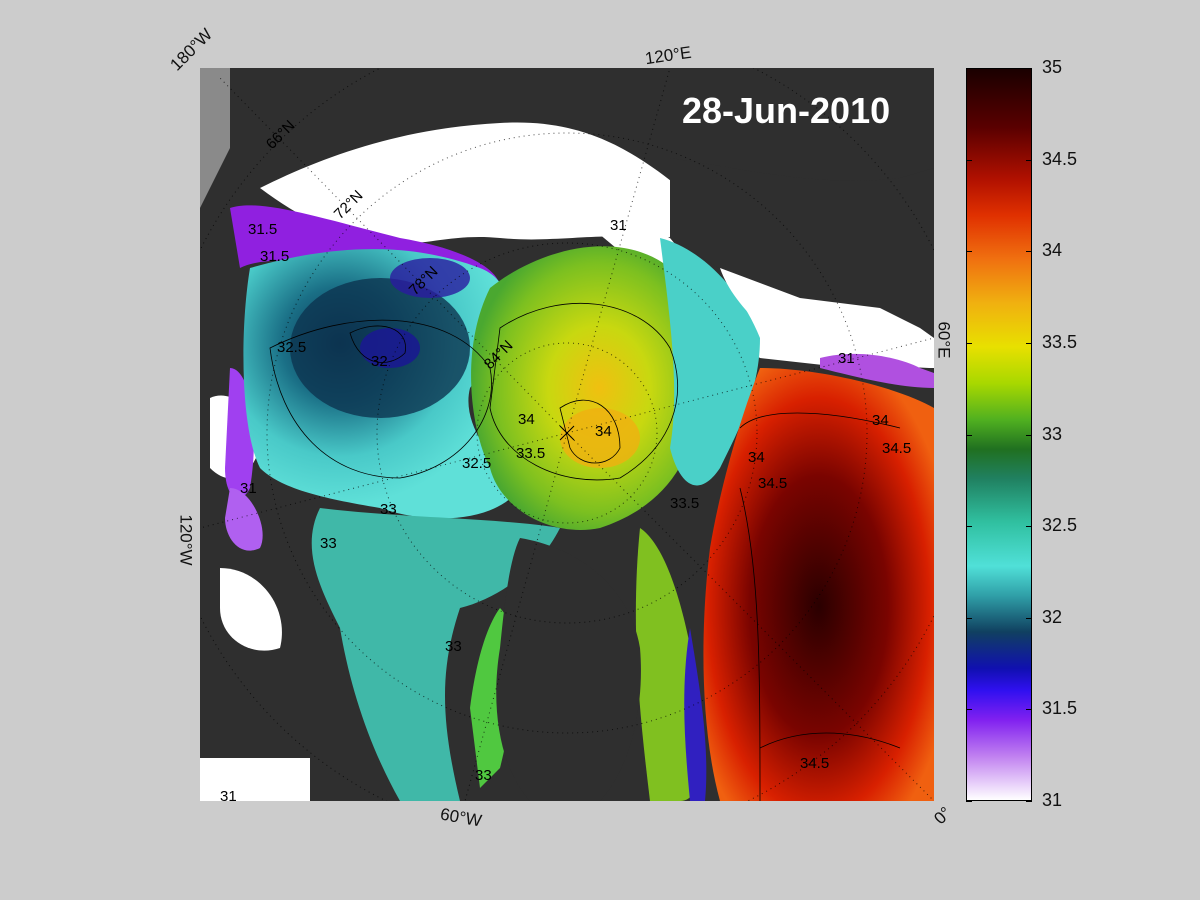  Describe the element at coordinates (1052, 800) in the screenshot. I see `colorbar-tick-label: 31` at that location.